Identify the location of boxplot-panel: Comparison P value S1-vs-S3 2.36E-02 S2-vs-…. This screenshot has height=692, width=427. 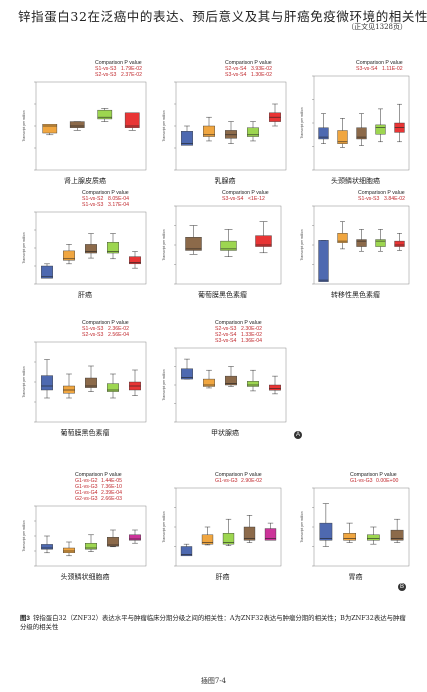
(85, 380).